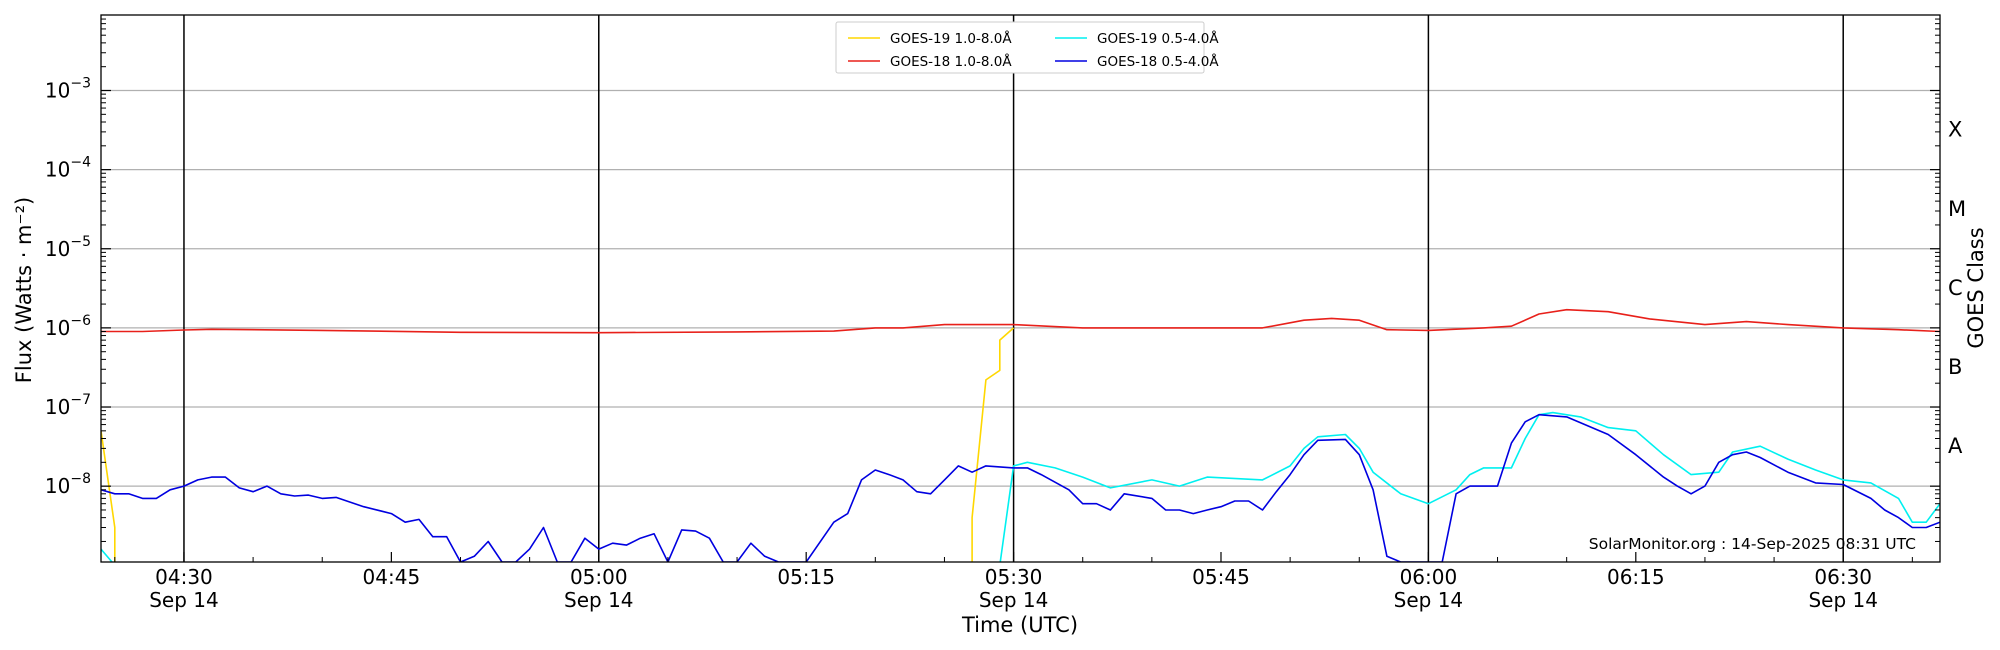 The image size is (2000, 650). Describe the element at coordinates (68, 247) in the screenshot. I see `y-tick-label: 10⁻⁵` at that location.